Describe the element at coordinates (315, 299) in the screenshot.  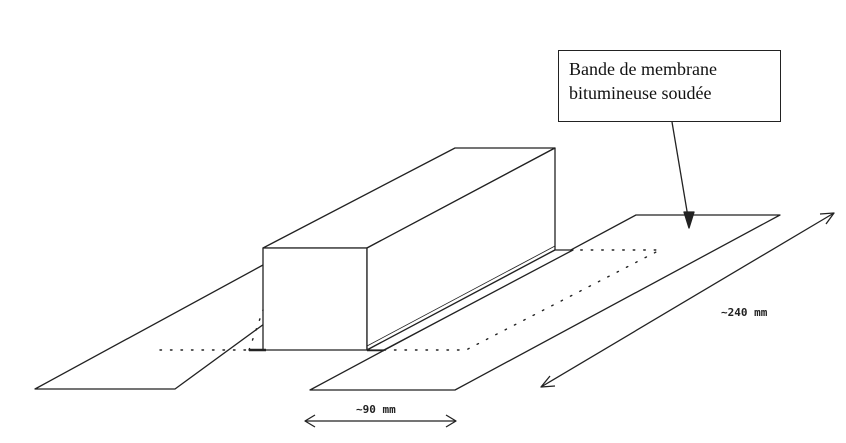
I see `box-front-face` at that location.